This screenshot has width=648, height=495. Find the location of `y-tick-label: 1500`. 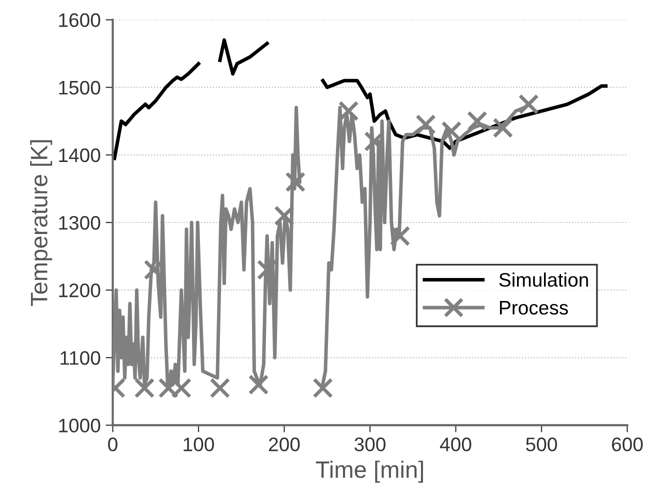

y-tick-label: 1500 is located at coordinates (79, 87).